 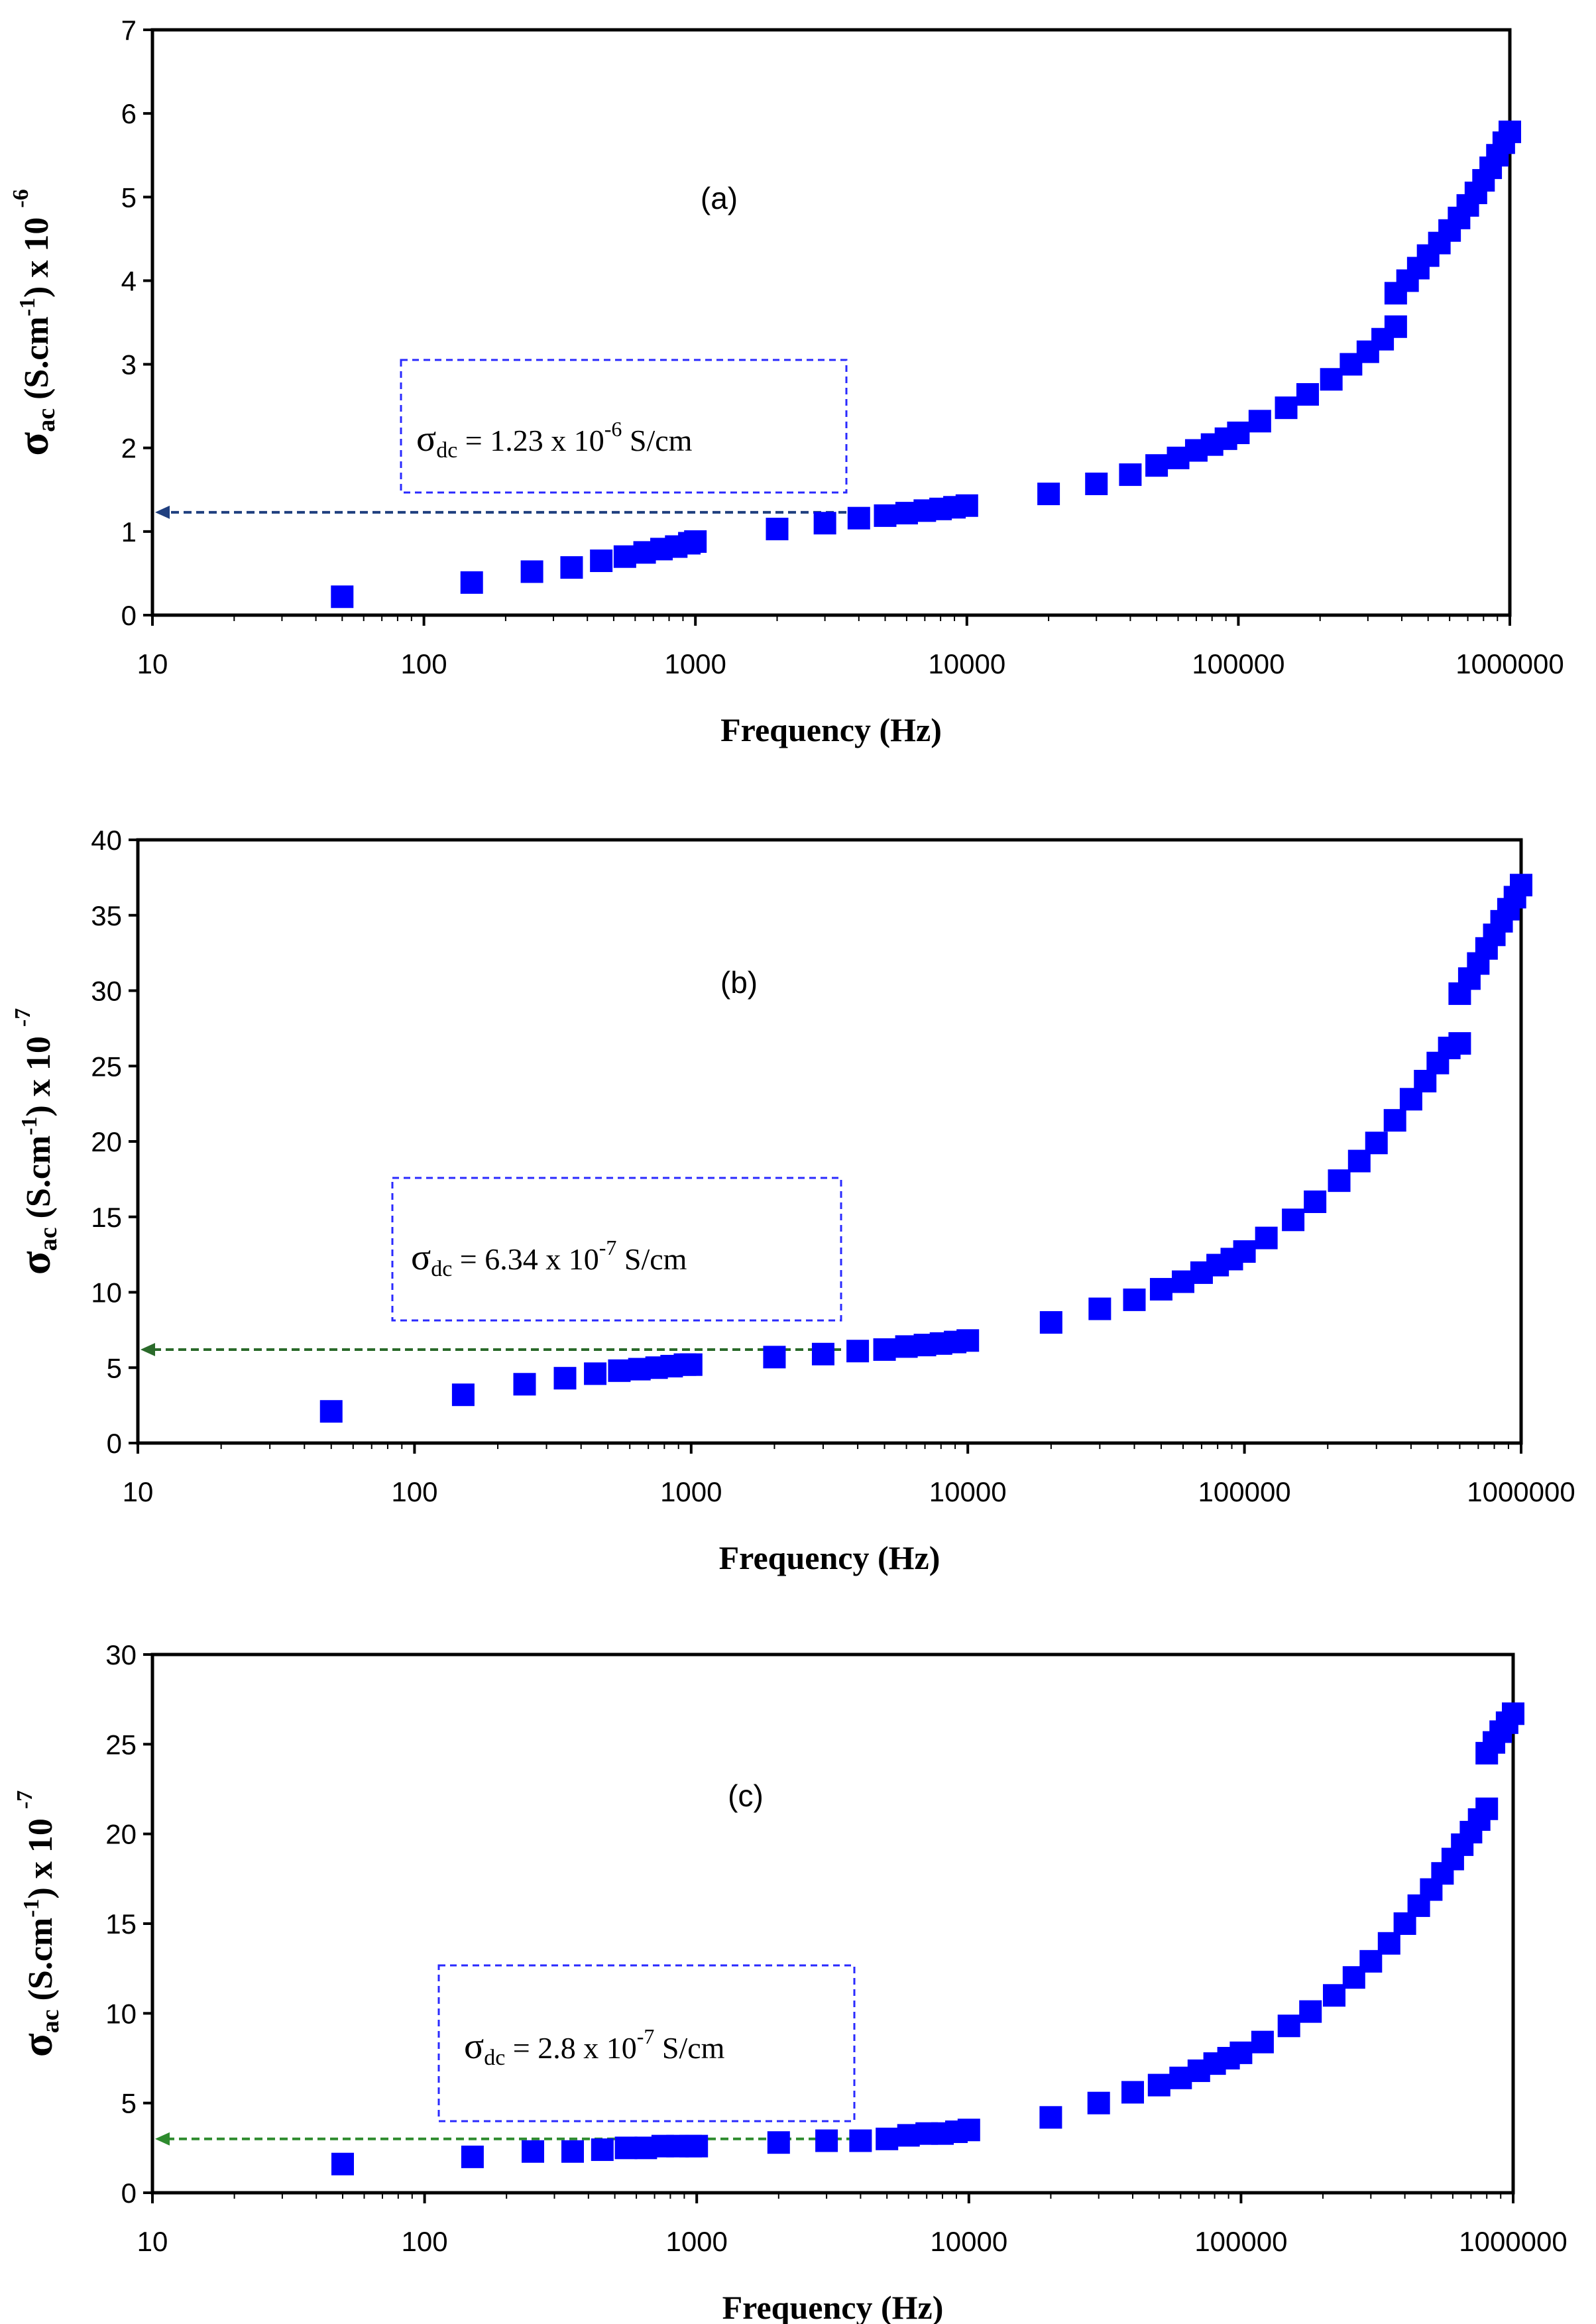 I want to click on y-tick-label: 4, so click(x=129, y=280).